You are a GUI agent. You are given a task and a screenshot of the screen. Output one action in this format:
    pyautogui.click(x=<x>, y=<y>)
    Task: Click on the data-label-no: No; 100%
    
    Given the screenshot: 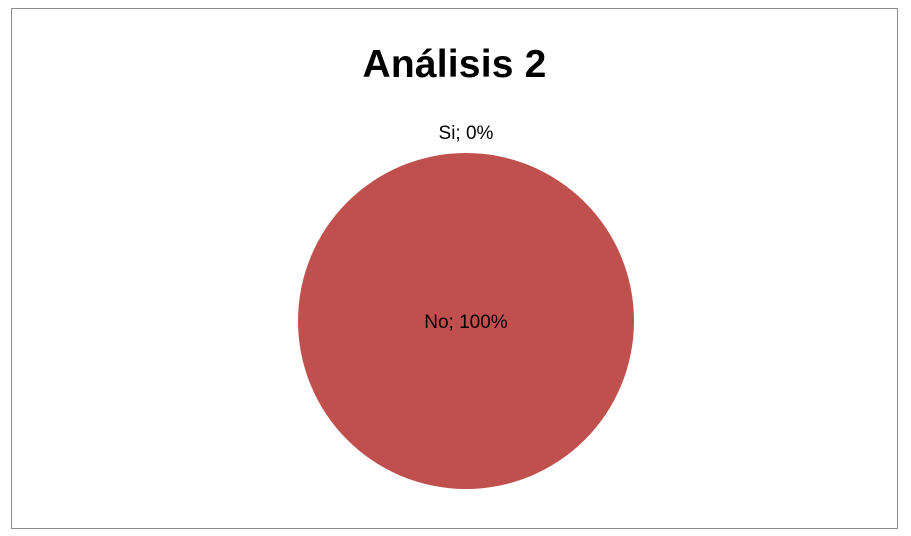 What is the action you would take?
    pyautogui.click(x=466, y=322)
    